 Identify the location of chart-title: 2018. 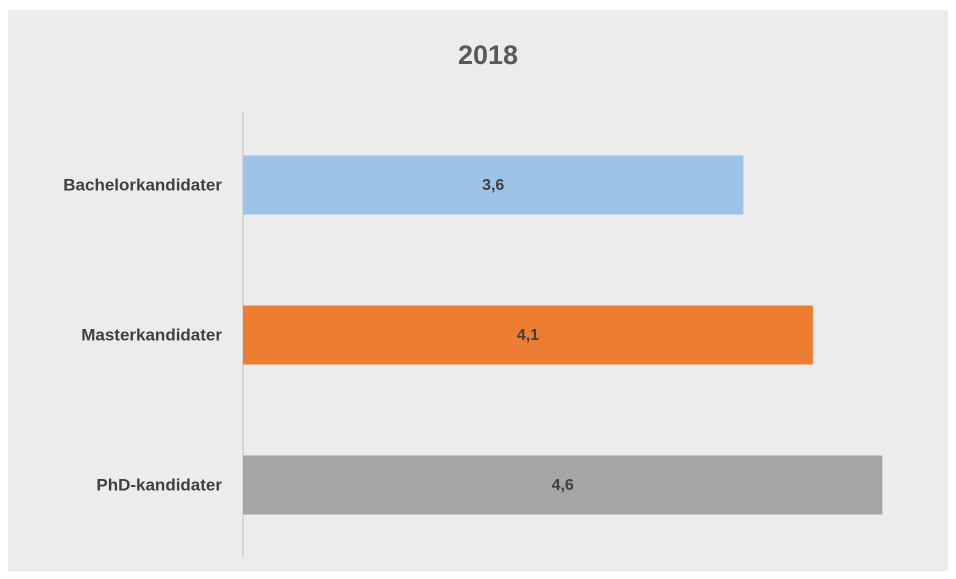
(488, 55).